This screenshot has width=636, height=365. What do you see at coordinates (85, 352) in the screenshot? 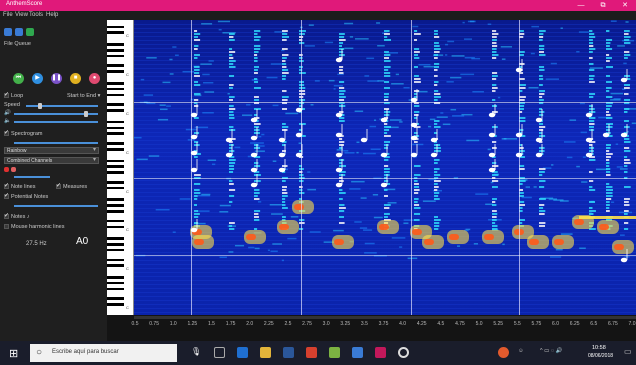
I see `search-placeholder: Escribe aquí para buscar` at bounding box center [85, 352].